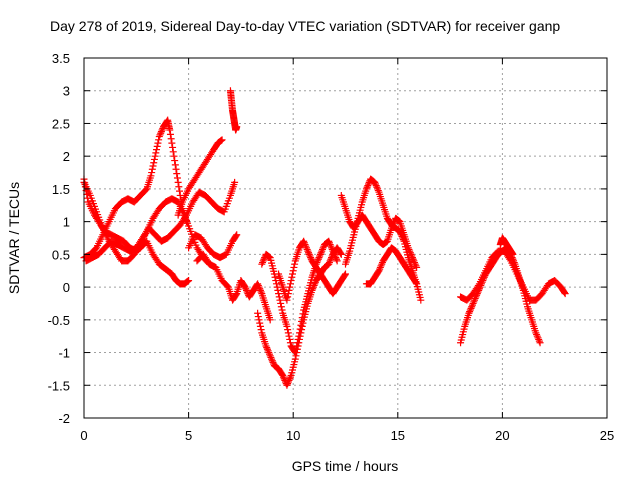 This screenshot has height=480, width=640. I want to click on y-axis-label: SDTVAR / TECUs, so click(14, 238).